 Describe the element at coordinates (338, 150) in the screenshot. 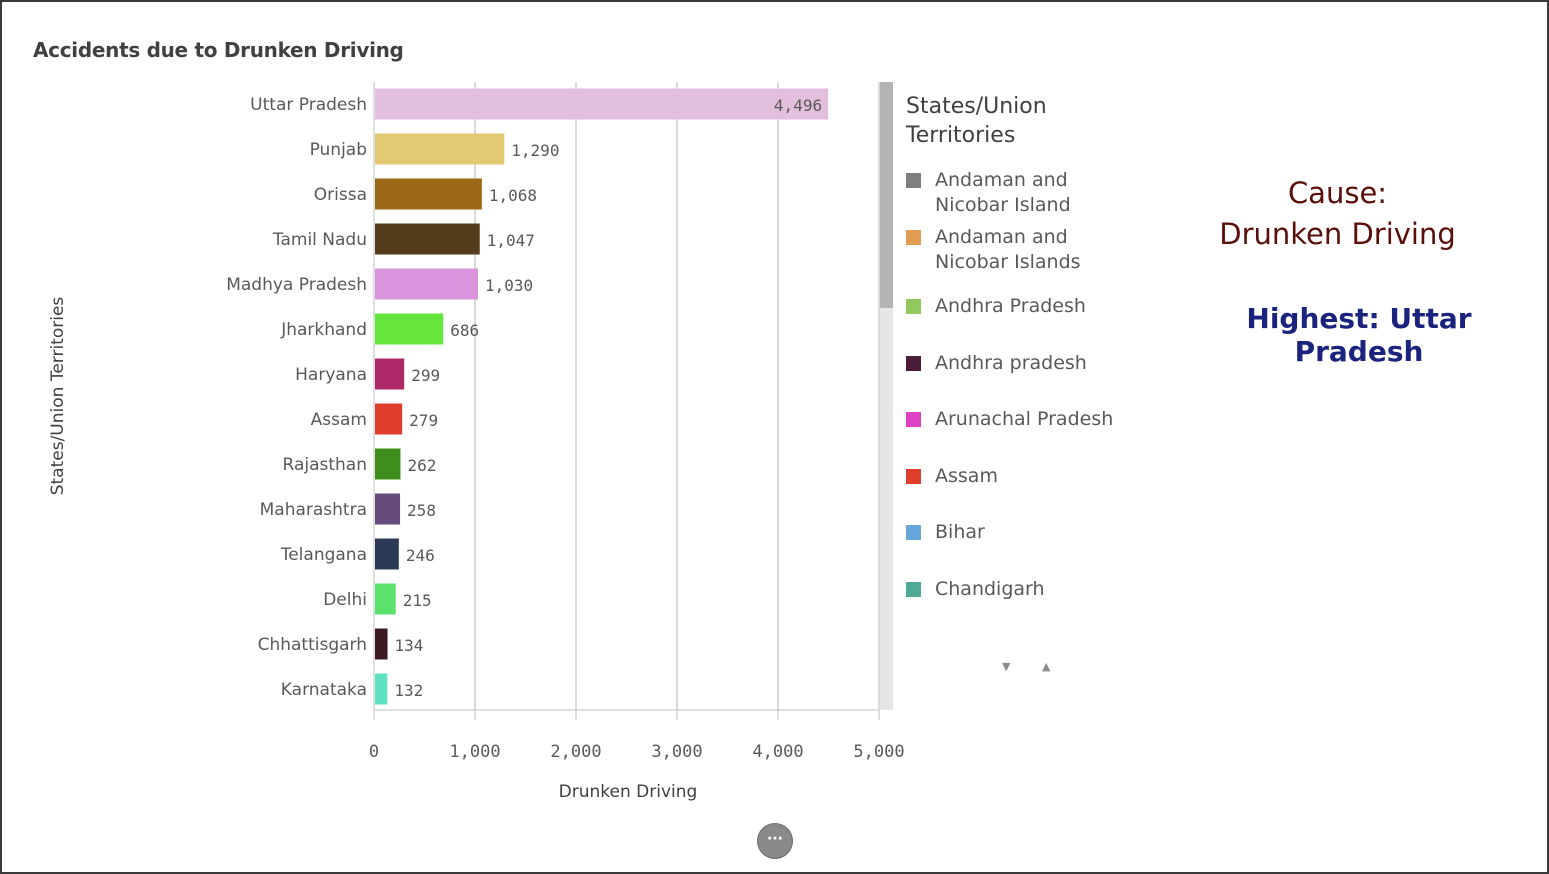

I see `y-tick-label: Punjab` at that location.